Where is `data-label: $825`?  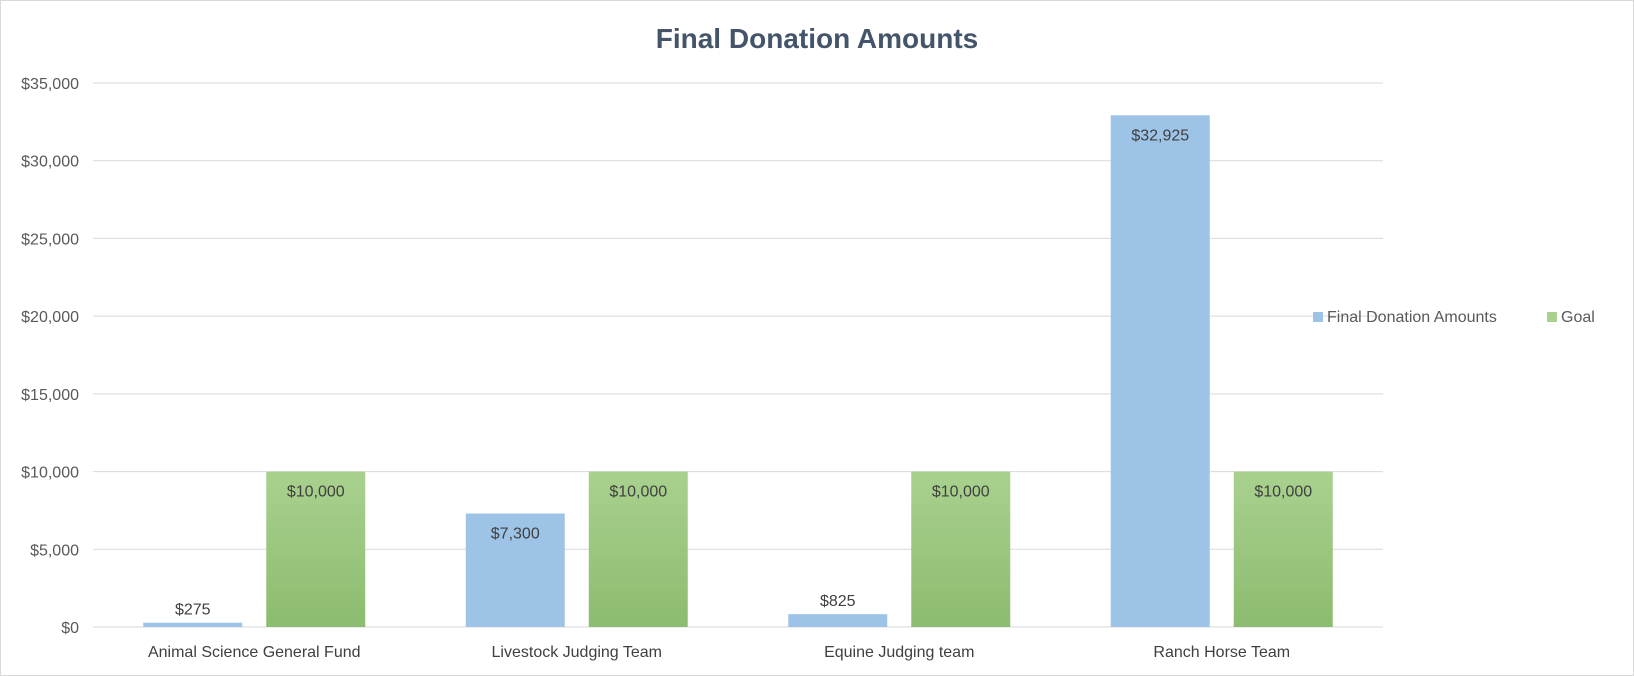
data-label: $825 is located at coordinates (838, 601).